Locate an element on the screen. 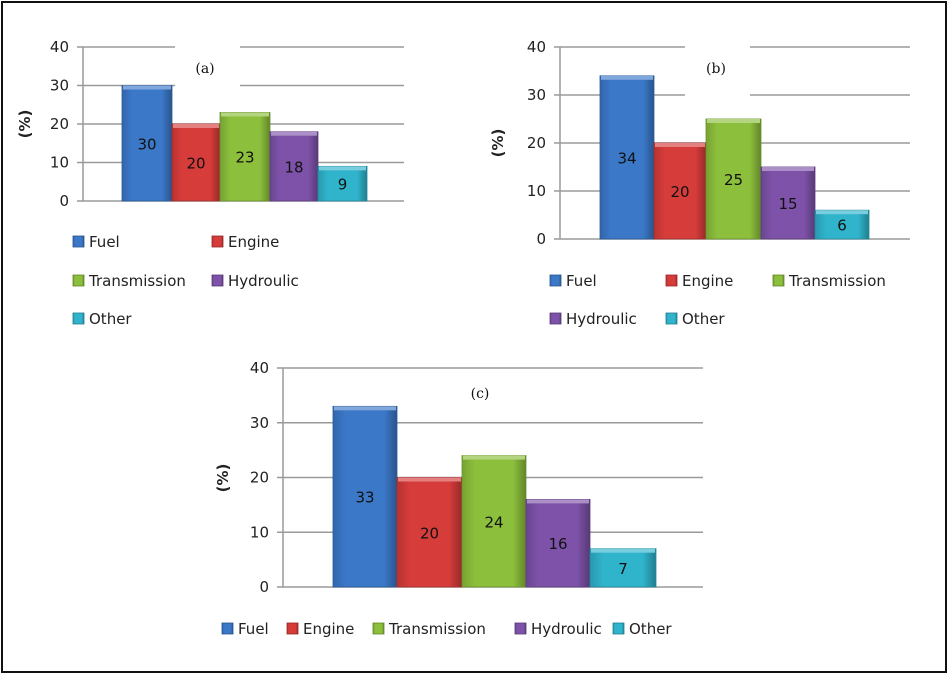 The image size is (948, 674). data-label: 33 is located at coordinates (364, 498).